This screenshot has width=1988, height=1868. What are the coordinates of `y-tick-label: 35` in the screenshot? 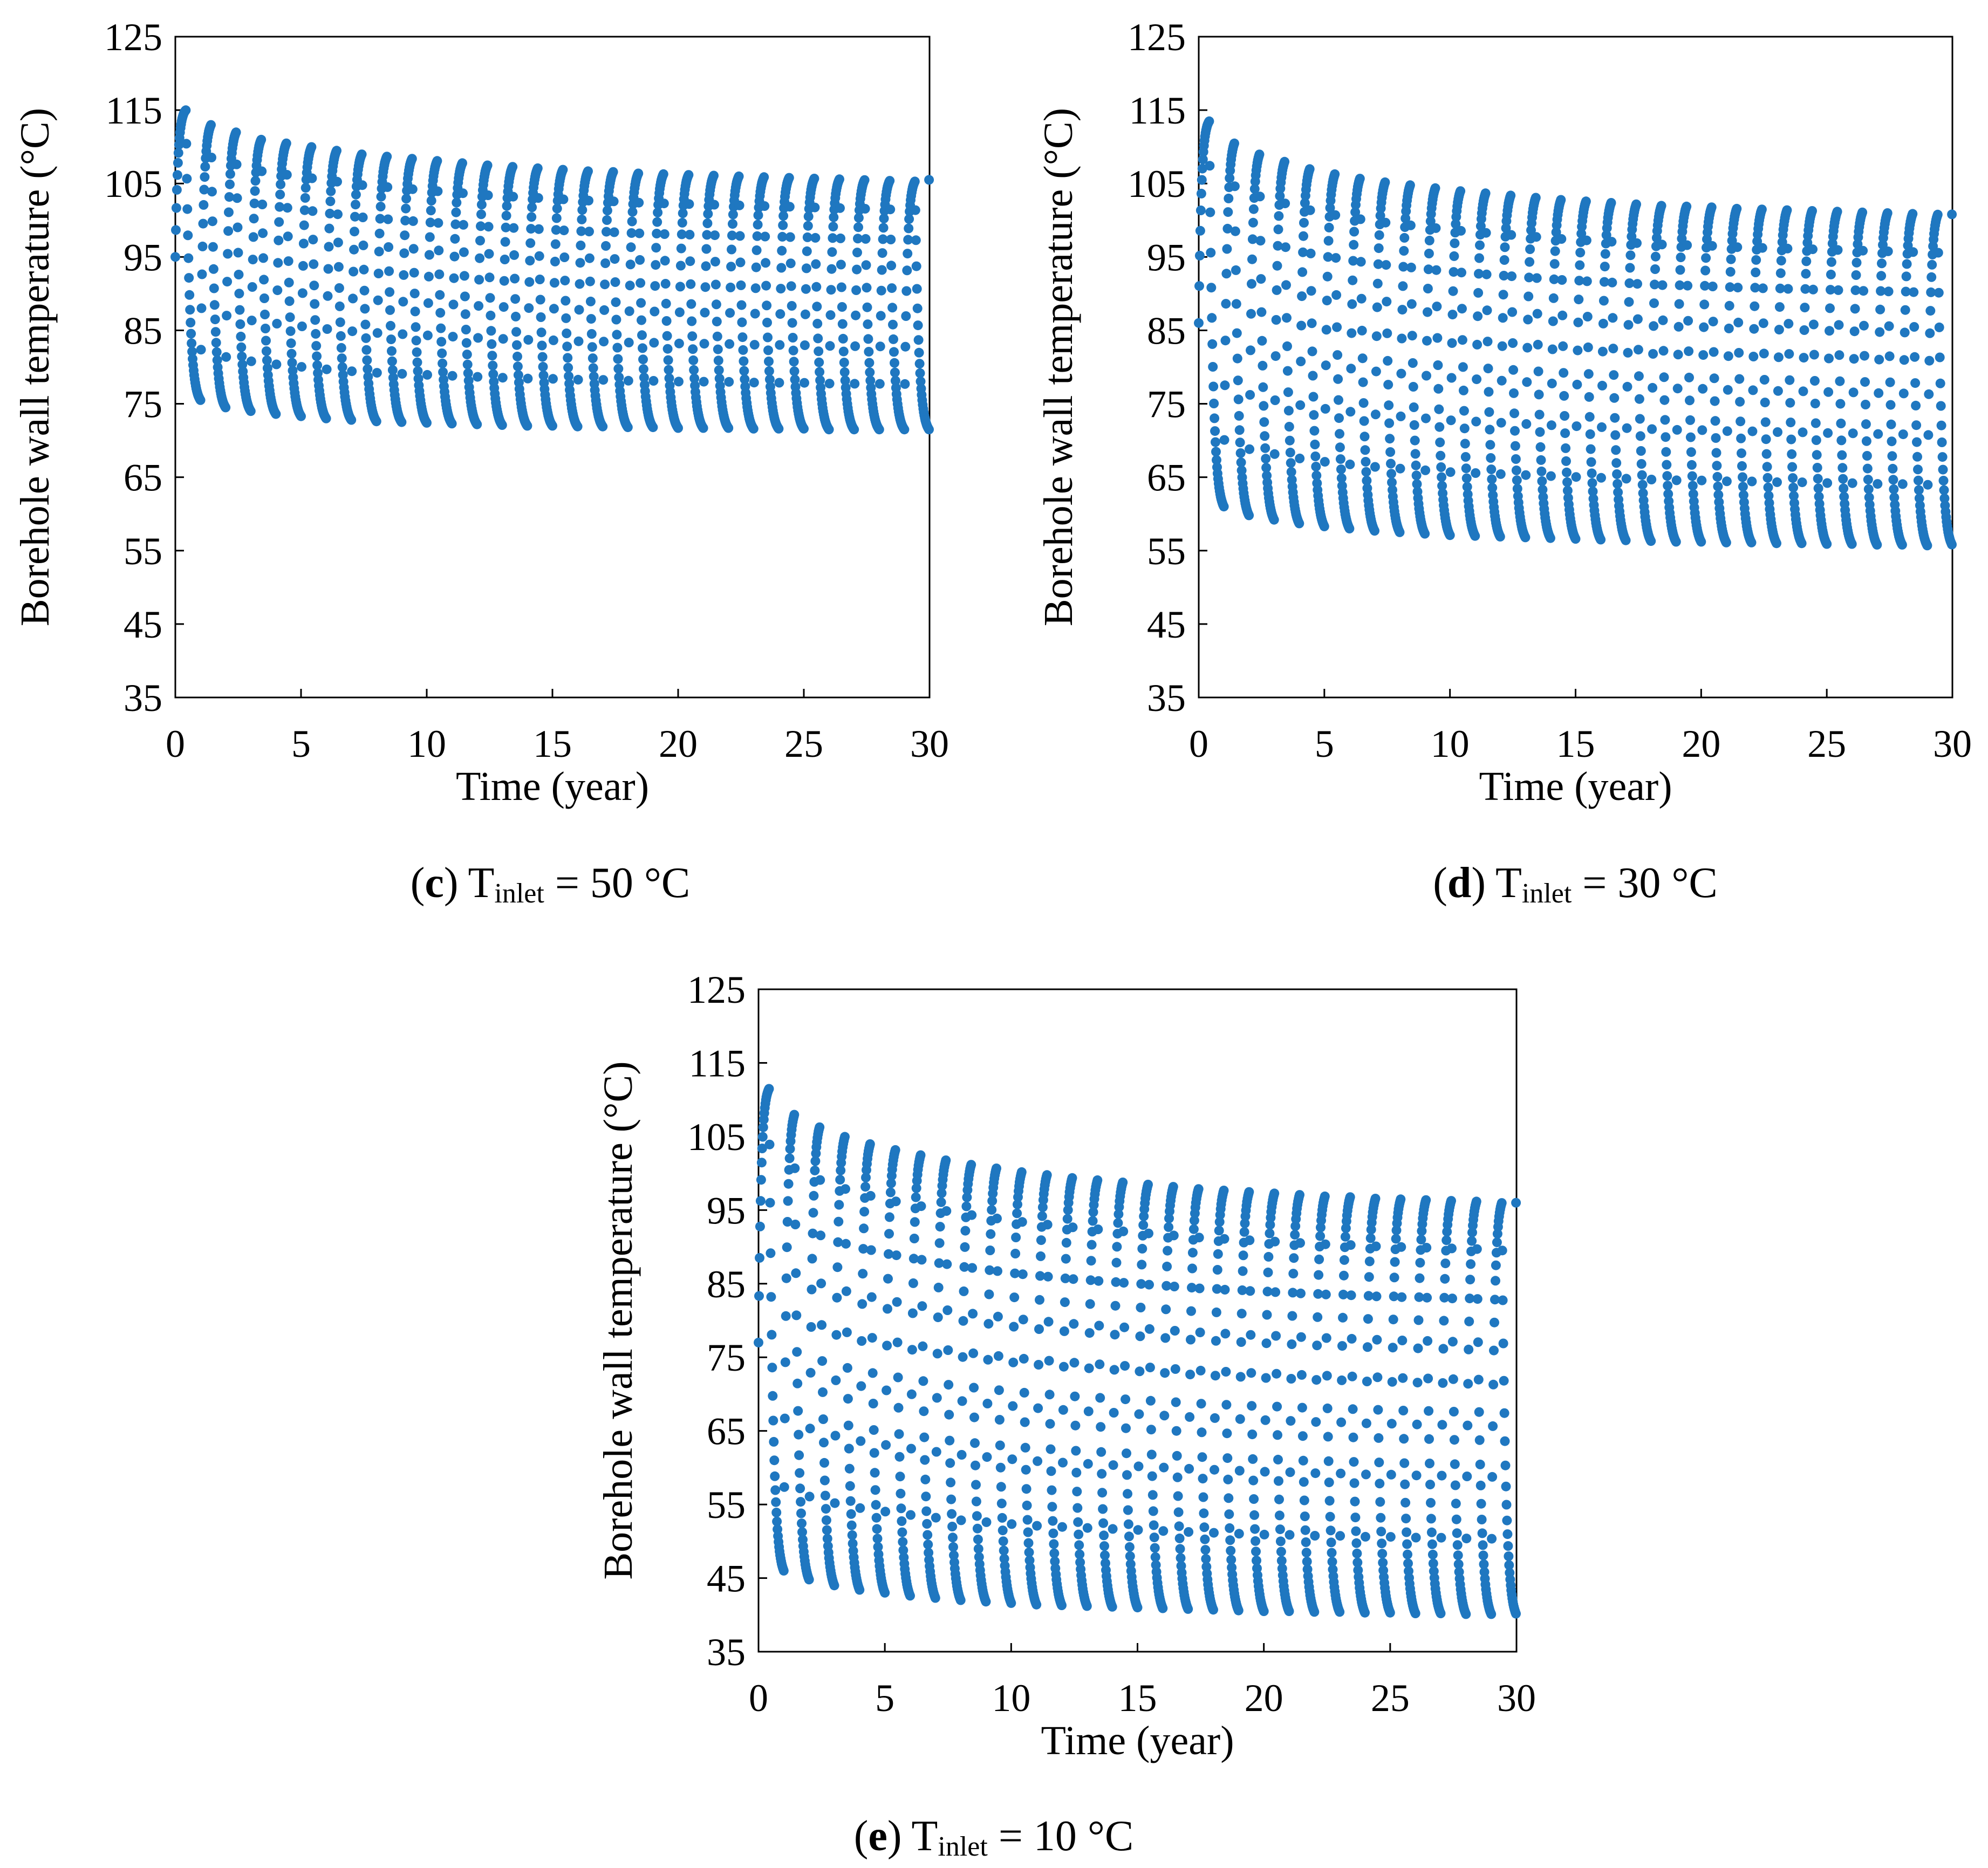 It's located at (143, 698).